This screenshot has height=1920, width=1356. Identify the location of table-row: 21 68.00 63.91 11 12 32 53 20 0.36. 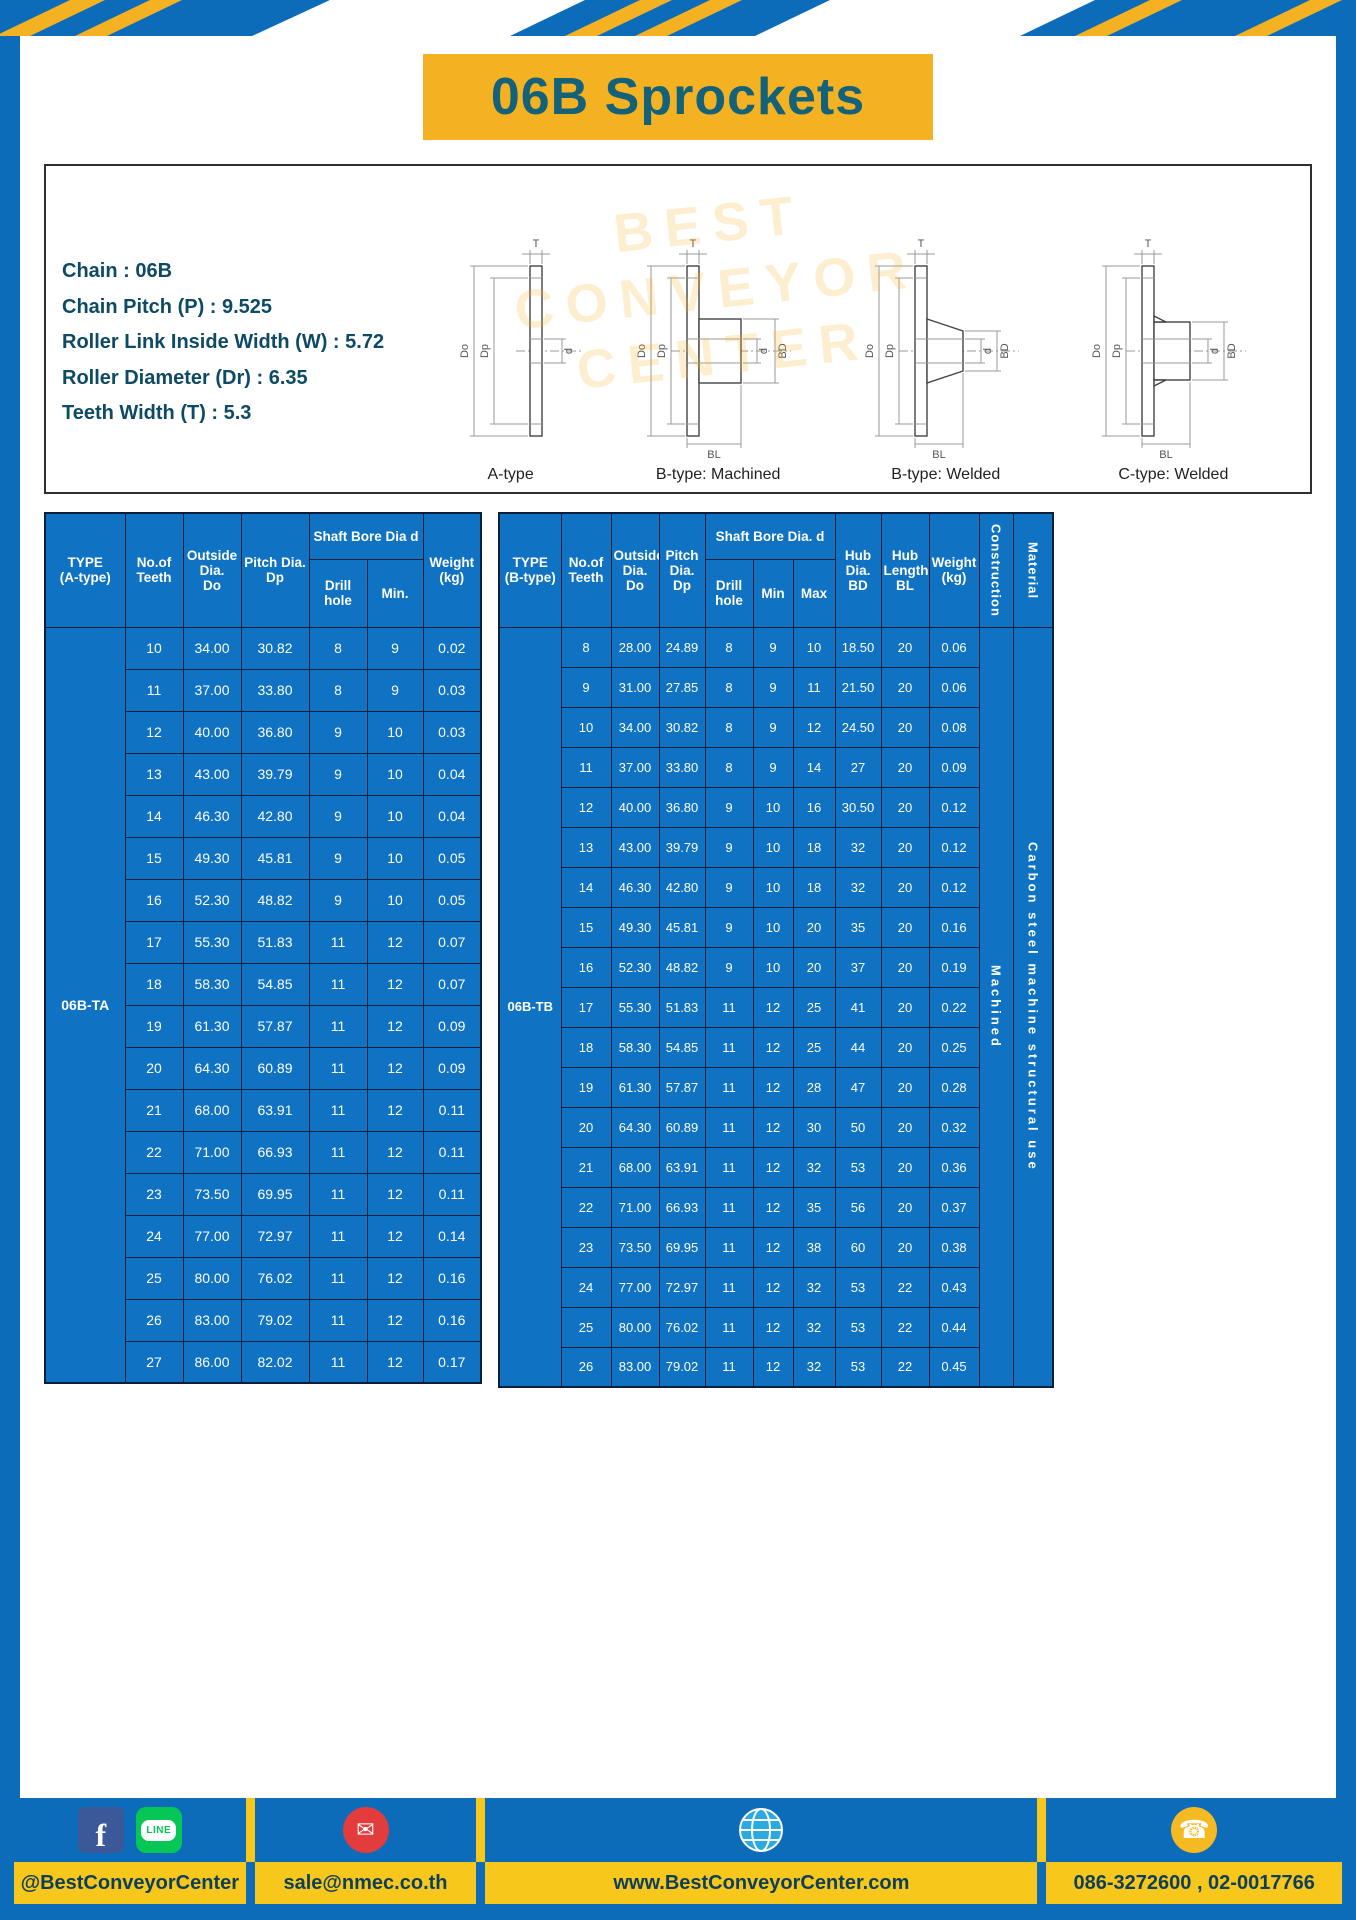
(776, 1167).